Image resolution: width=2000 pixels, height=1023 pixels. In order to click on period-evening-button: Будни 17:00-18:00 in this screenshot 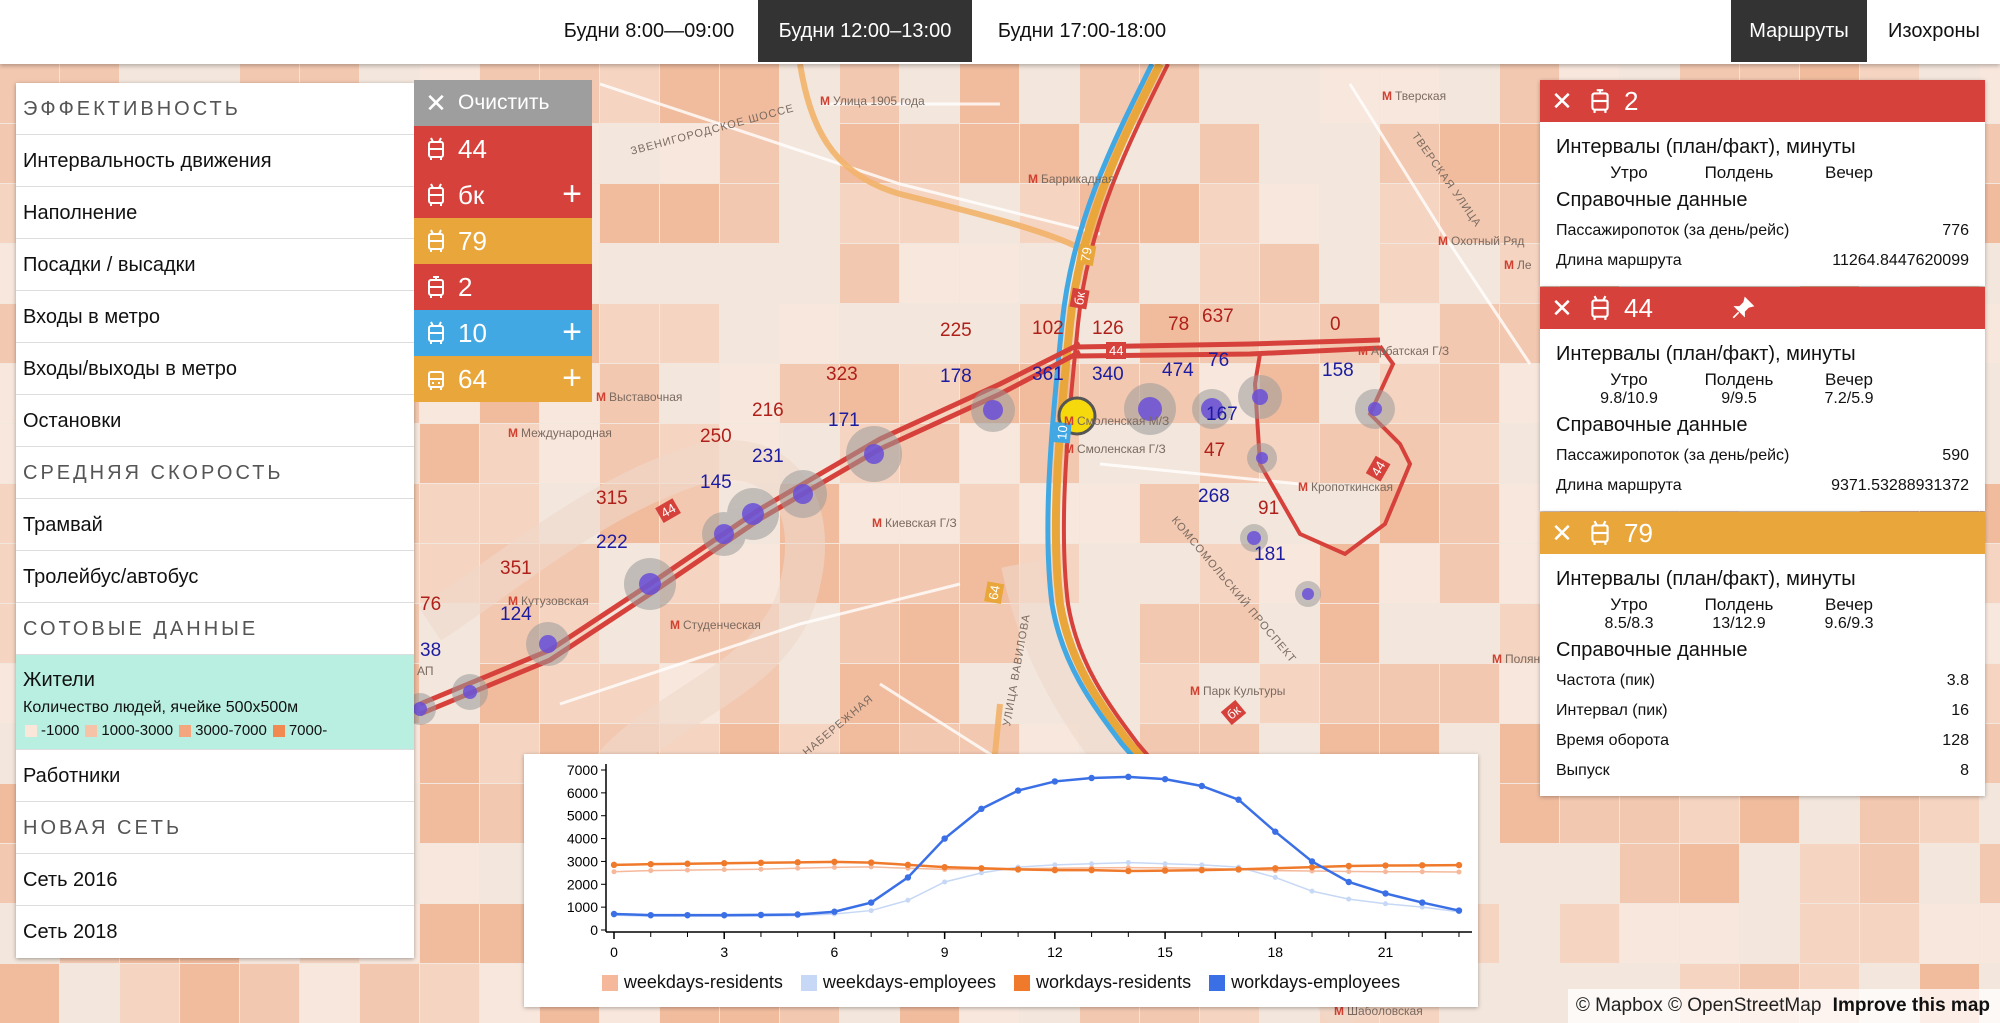, I will do `click(1082, 31)`.